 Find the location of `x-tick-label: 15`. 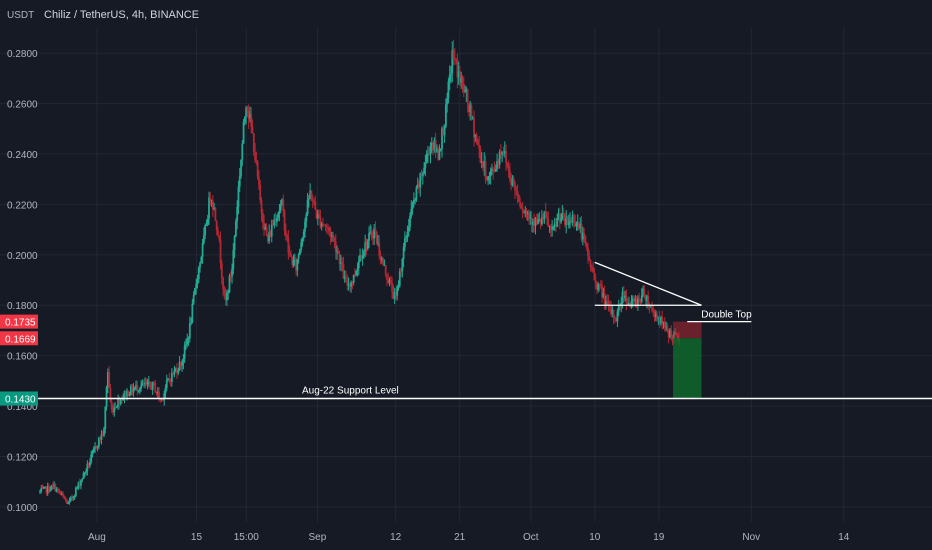

x-tick-label: 15 is located at coordinates (197, 537).